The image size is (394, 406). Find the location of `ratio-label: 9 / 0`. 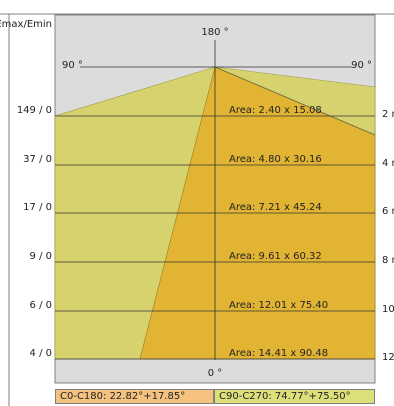

ratio-label: 9 / 0 is located at coordinates (41, 256).